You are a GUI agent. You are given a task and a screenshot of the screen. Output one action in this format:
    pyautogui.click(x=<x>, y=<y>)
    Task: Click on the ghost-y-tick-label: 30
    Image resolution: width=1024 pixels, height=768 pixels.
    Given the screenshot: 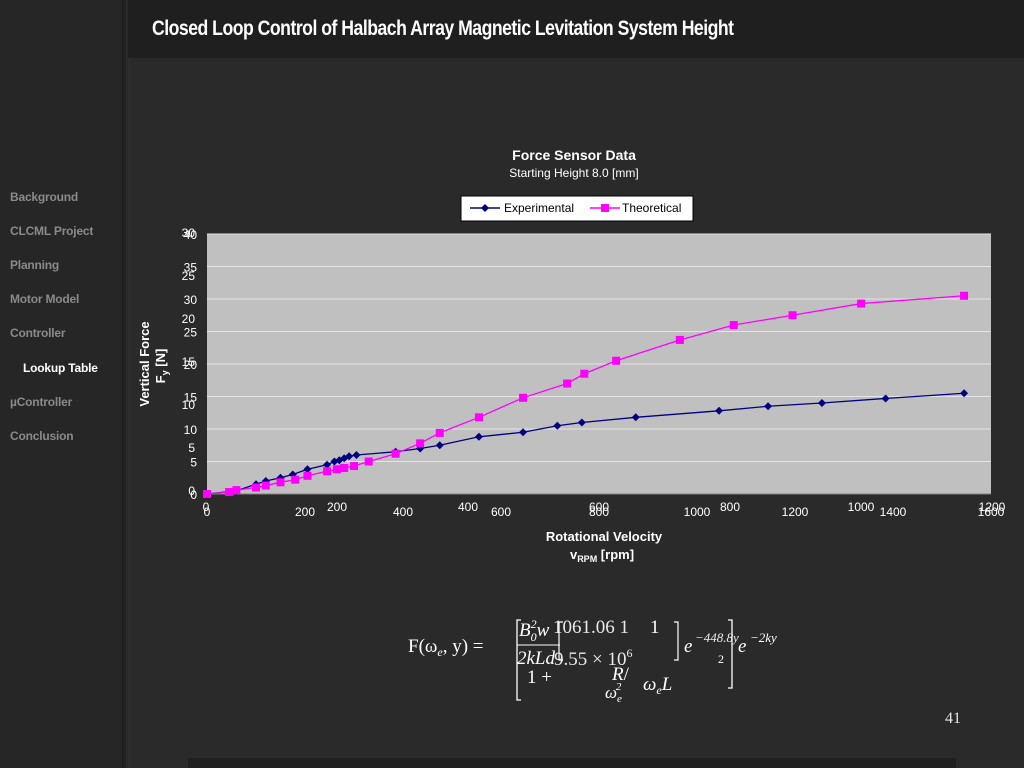 What is the action you would take?
    pyautogui.click(x=189, y=233)
    